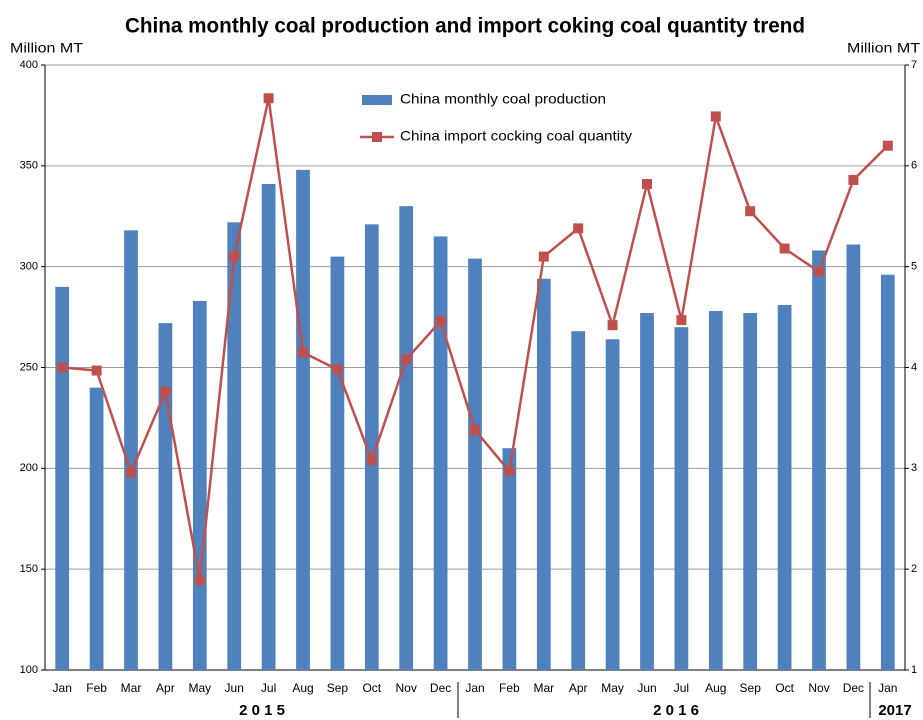 The height and width of the screenshot is (720, 923). I want to click on y-tick-label: 250, so click(29, 367).